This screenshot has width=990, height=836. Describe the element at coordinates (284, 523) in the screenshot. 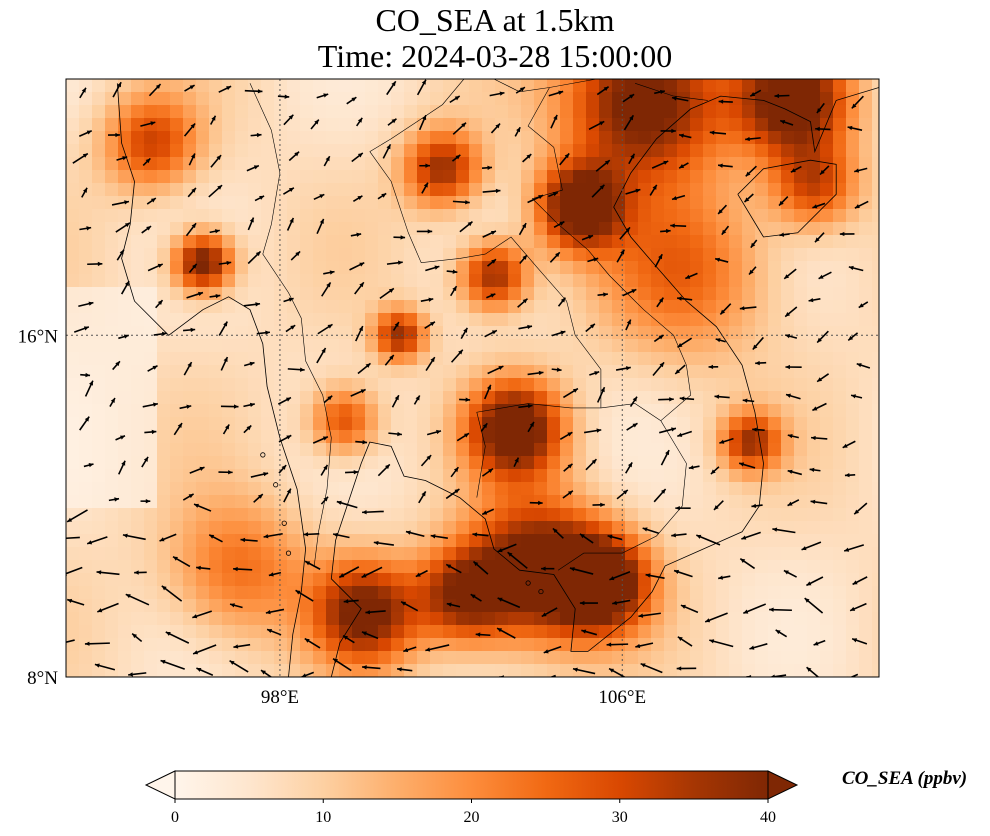

I see `island` at that location.